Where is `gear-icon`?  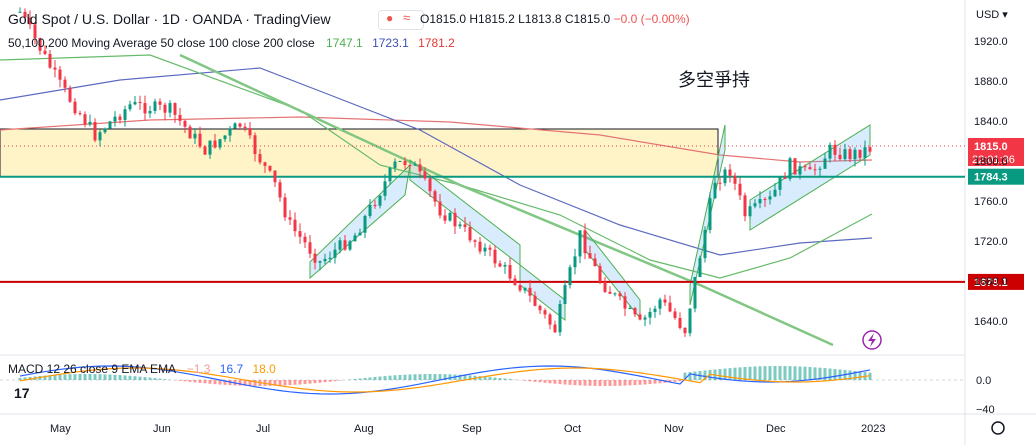
gear-icon is located at coordinates (998, 428).